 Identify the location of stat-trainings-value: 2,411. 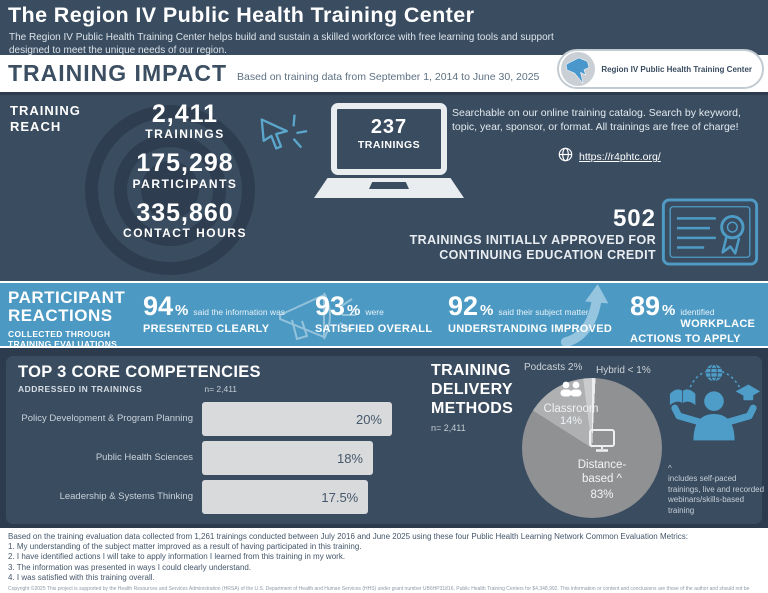
(185, 114).